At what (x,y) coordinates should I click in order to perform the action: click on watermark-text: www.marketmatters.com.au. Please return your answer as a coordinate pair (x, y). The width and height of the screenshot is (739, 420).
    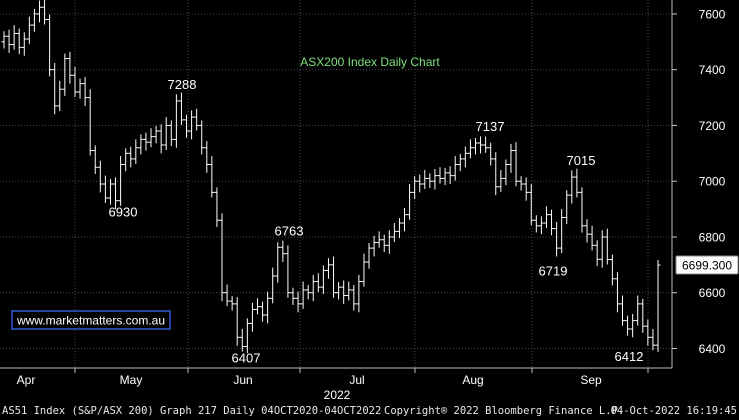
    Looking at the image, I should click on (90, 321).